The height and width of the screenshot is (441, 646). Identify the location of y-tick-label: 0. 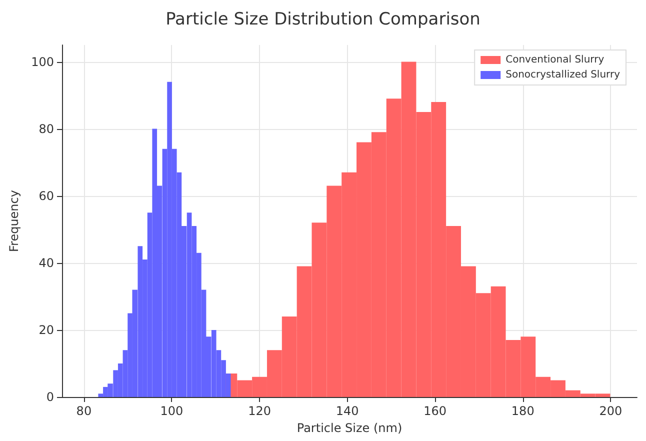
(50, 397).